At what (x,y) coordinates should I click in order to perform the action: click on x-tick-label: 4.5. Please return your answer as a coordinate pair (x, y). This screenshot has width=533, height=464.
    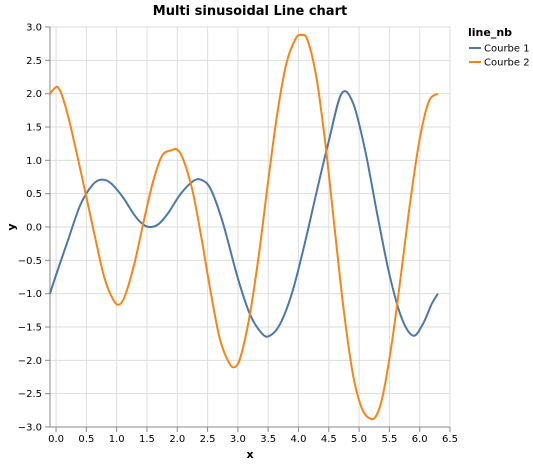
    Looking at the image, I should click on (329, 439).